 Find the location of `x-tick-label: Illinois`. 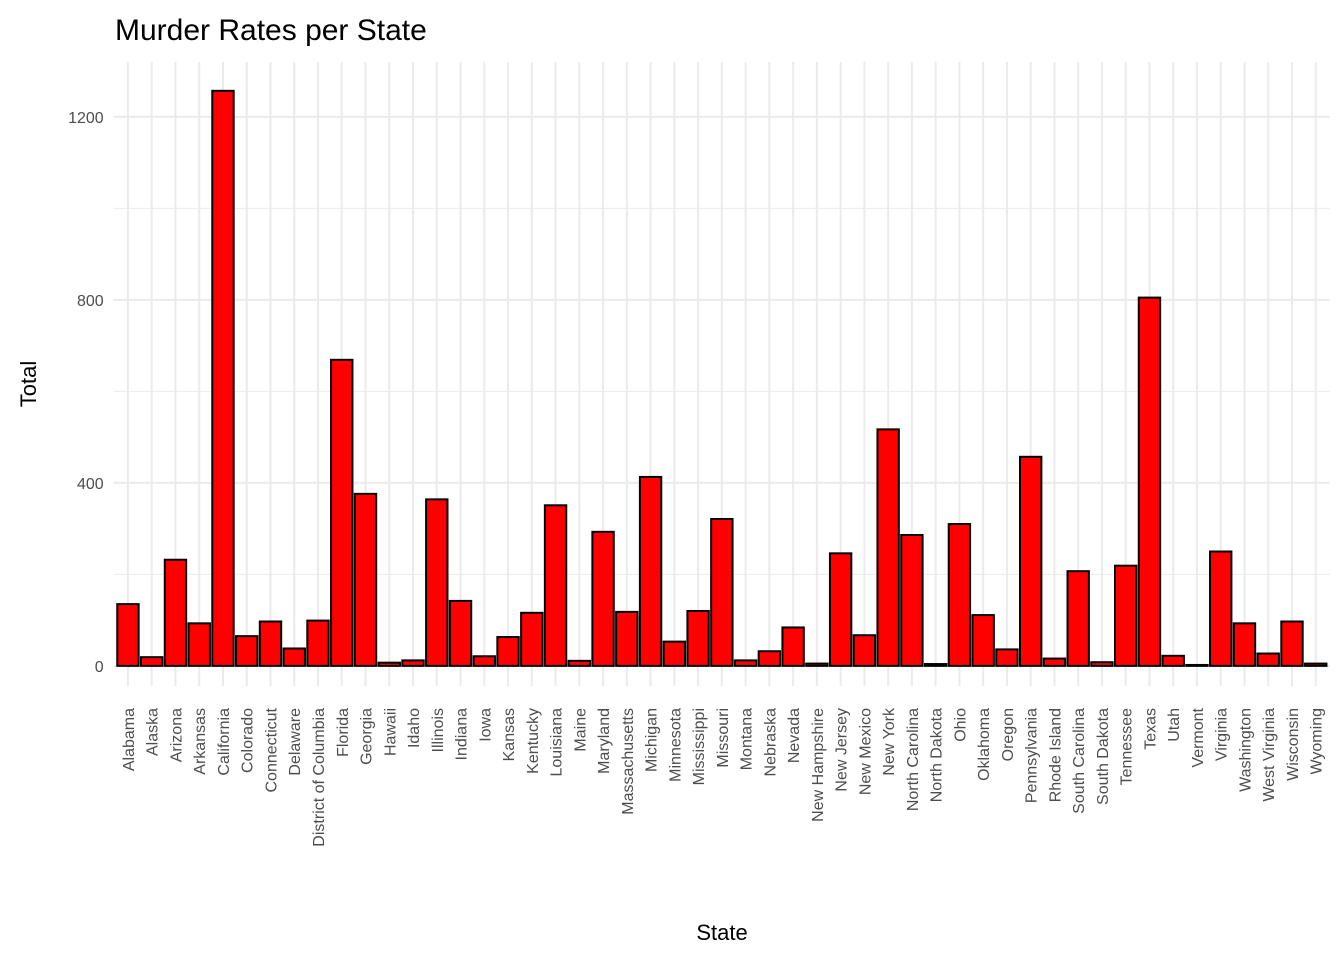

x-tick-label: Illinois is located at coordinates (438, 730).